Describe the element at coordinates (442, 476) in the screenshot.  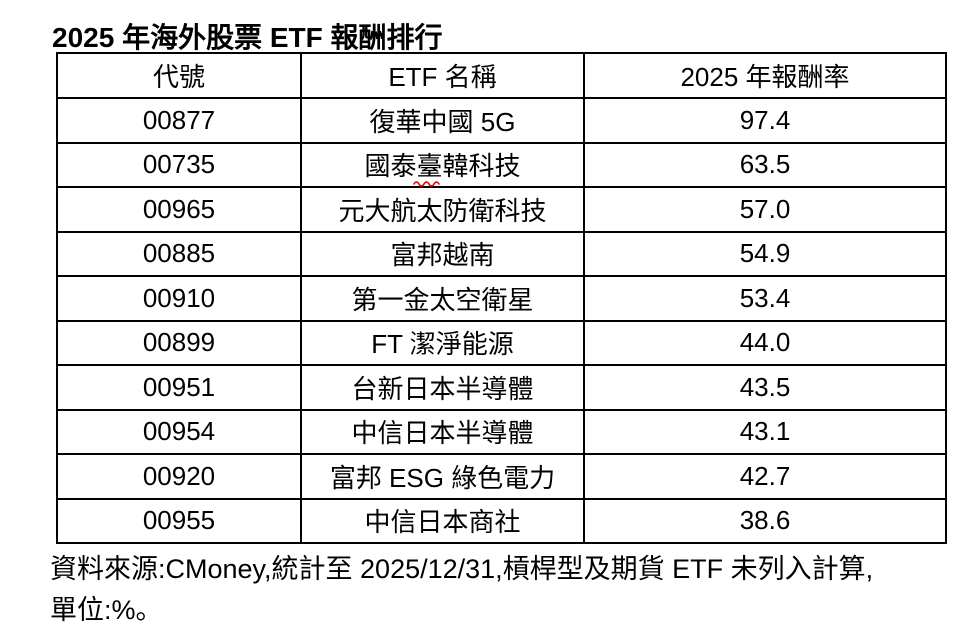
I see `cell-name: 富邦 ESG 綠色電力` at that location.